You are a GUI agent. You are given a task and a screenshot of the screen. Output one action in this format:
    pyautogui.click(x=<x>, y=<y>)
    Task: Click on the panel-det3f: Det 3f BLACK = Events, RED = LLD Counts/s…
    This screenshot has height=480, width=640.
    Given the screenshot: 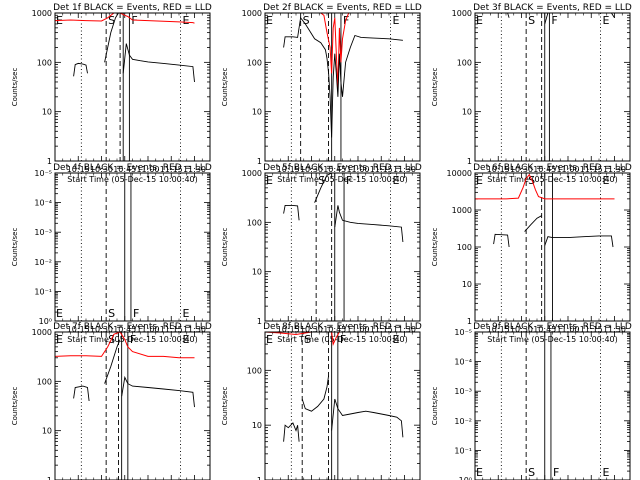 What is the action you would take?
    pyautogui.click(x=531, y=93)
    